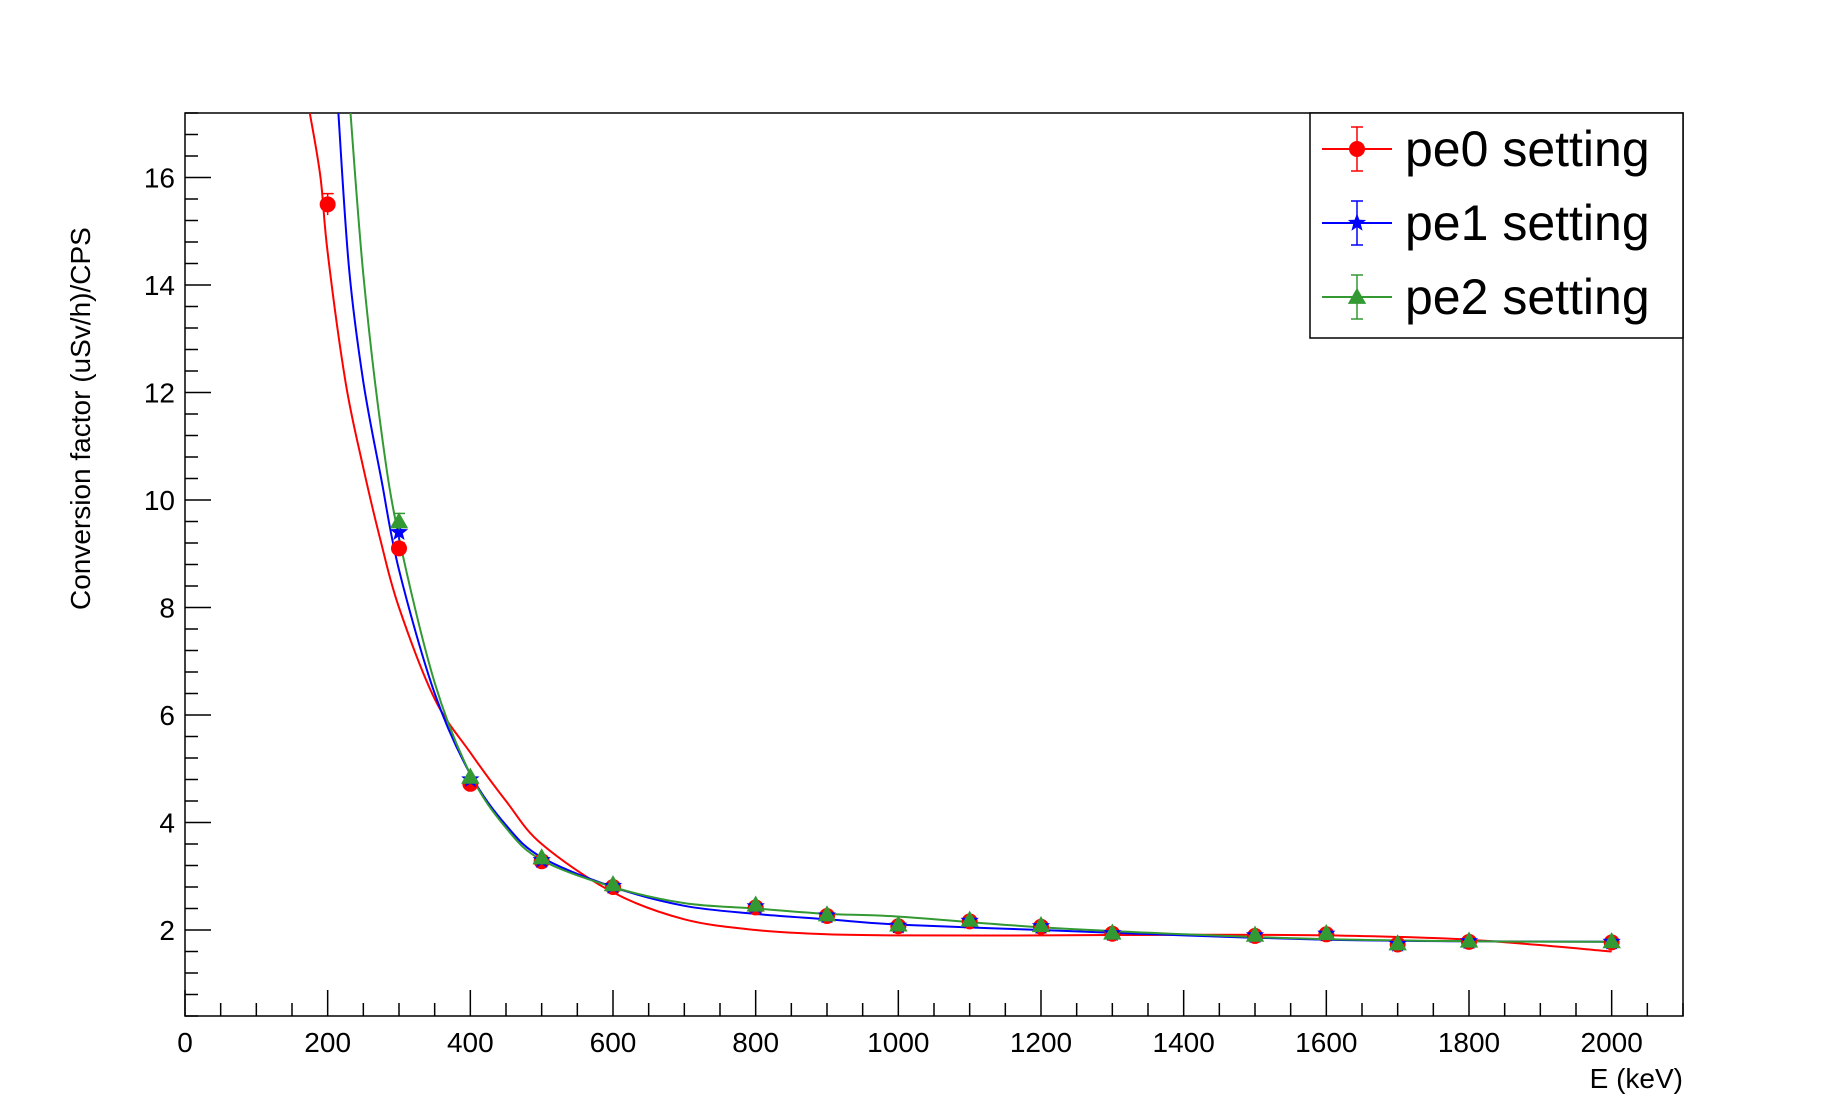 The image size is (1846, 1112). Describe the element at coordinates (470, 1042) in the screenshot. I see `x-tick-label: 400` at that location.